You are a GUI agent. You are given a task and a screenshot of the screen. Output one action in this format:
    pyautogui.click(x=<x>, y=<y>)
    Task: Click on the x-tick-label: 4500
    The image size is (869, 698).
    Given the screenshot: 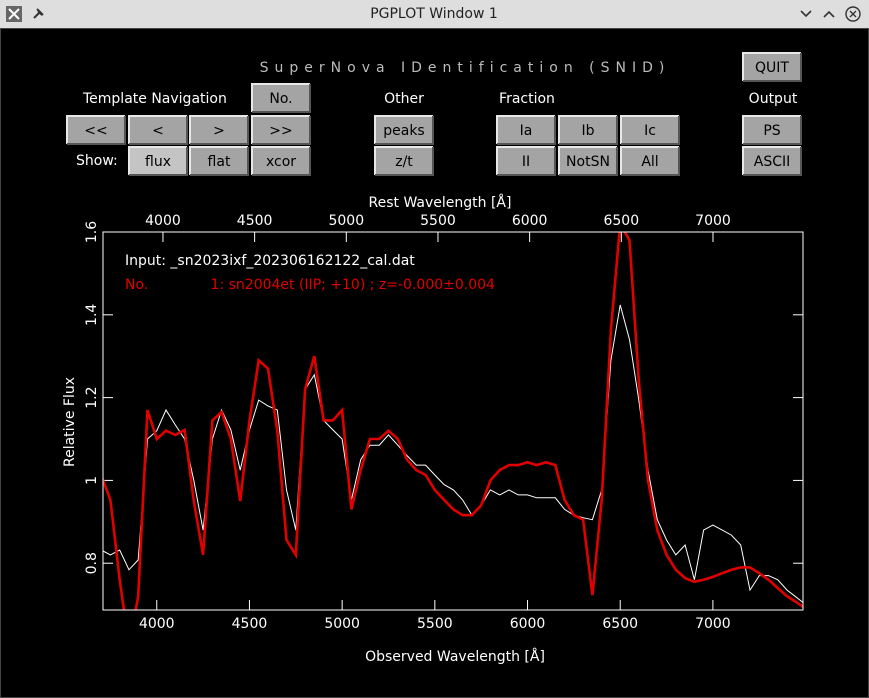 What is the action you would take?
    pyautogui.click(x=250, y=624)
    